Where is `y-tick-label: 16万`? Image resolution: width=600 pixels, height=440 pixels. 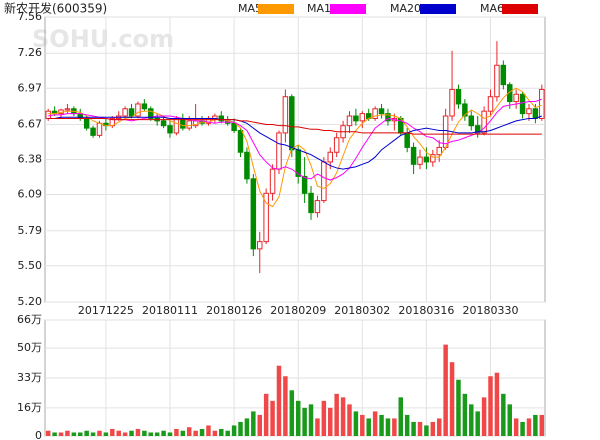 y-tick-label: 16万 is located at coordinates (29, 407).